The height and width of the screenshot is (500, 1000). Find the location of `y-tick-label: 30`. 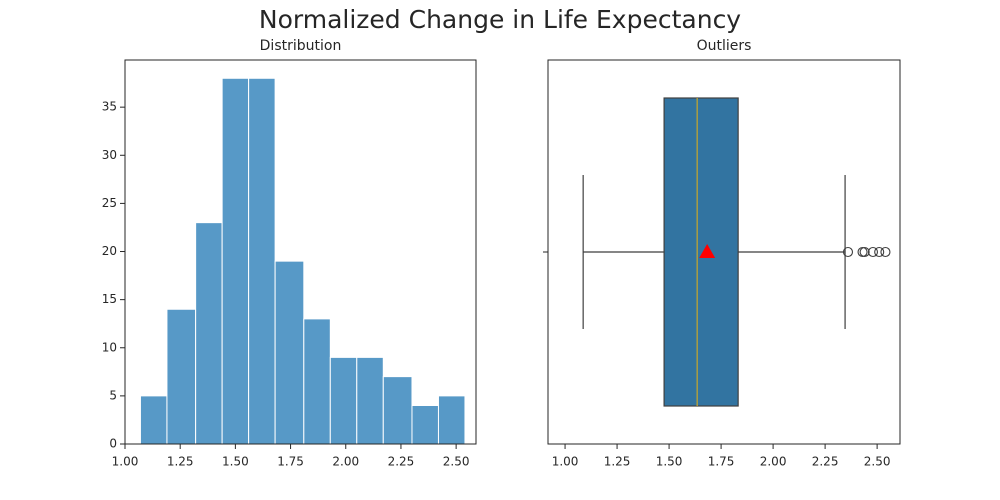

y-tick-label: 30 is located at coordinates (109, 155).